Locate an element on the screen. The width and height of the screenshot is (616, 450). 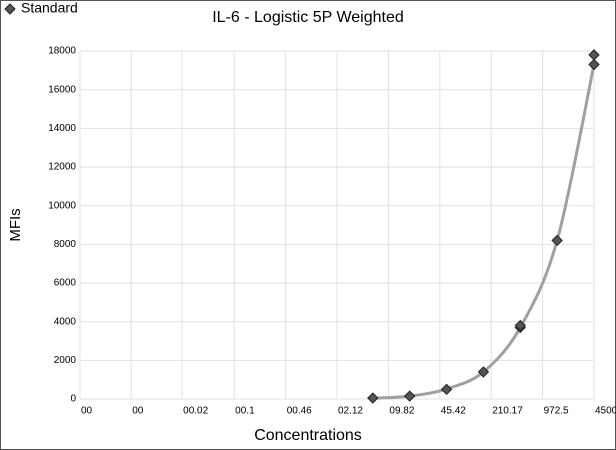
x-tick-label: 09.82 is located at coordinates (401, 411).